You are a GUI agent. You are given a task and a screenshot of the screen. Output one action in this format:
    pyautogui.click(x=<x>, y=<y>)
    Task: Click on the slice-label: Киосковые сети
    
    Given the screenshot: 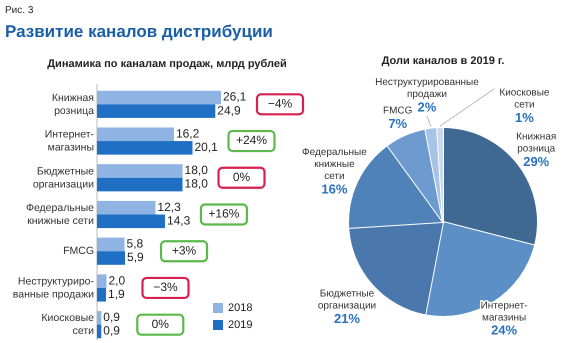 What is the action you would take?
    pyautogui.click(x=524, y=98)
    